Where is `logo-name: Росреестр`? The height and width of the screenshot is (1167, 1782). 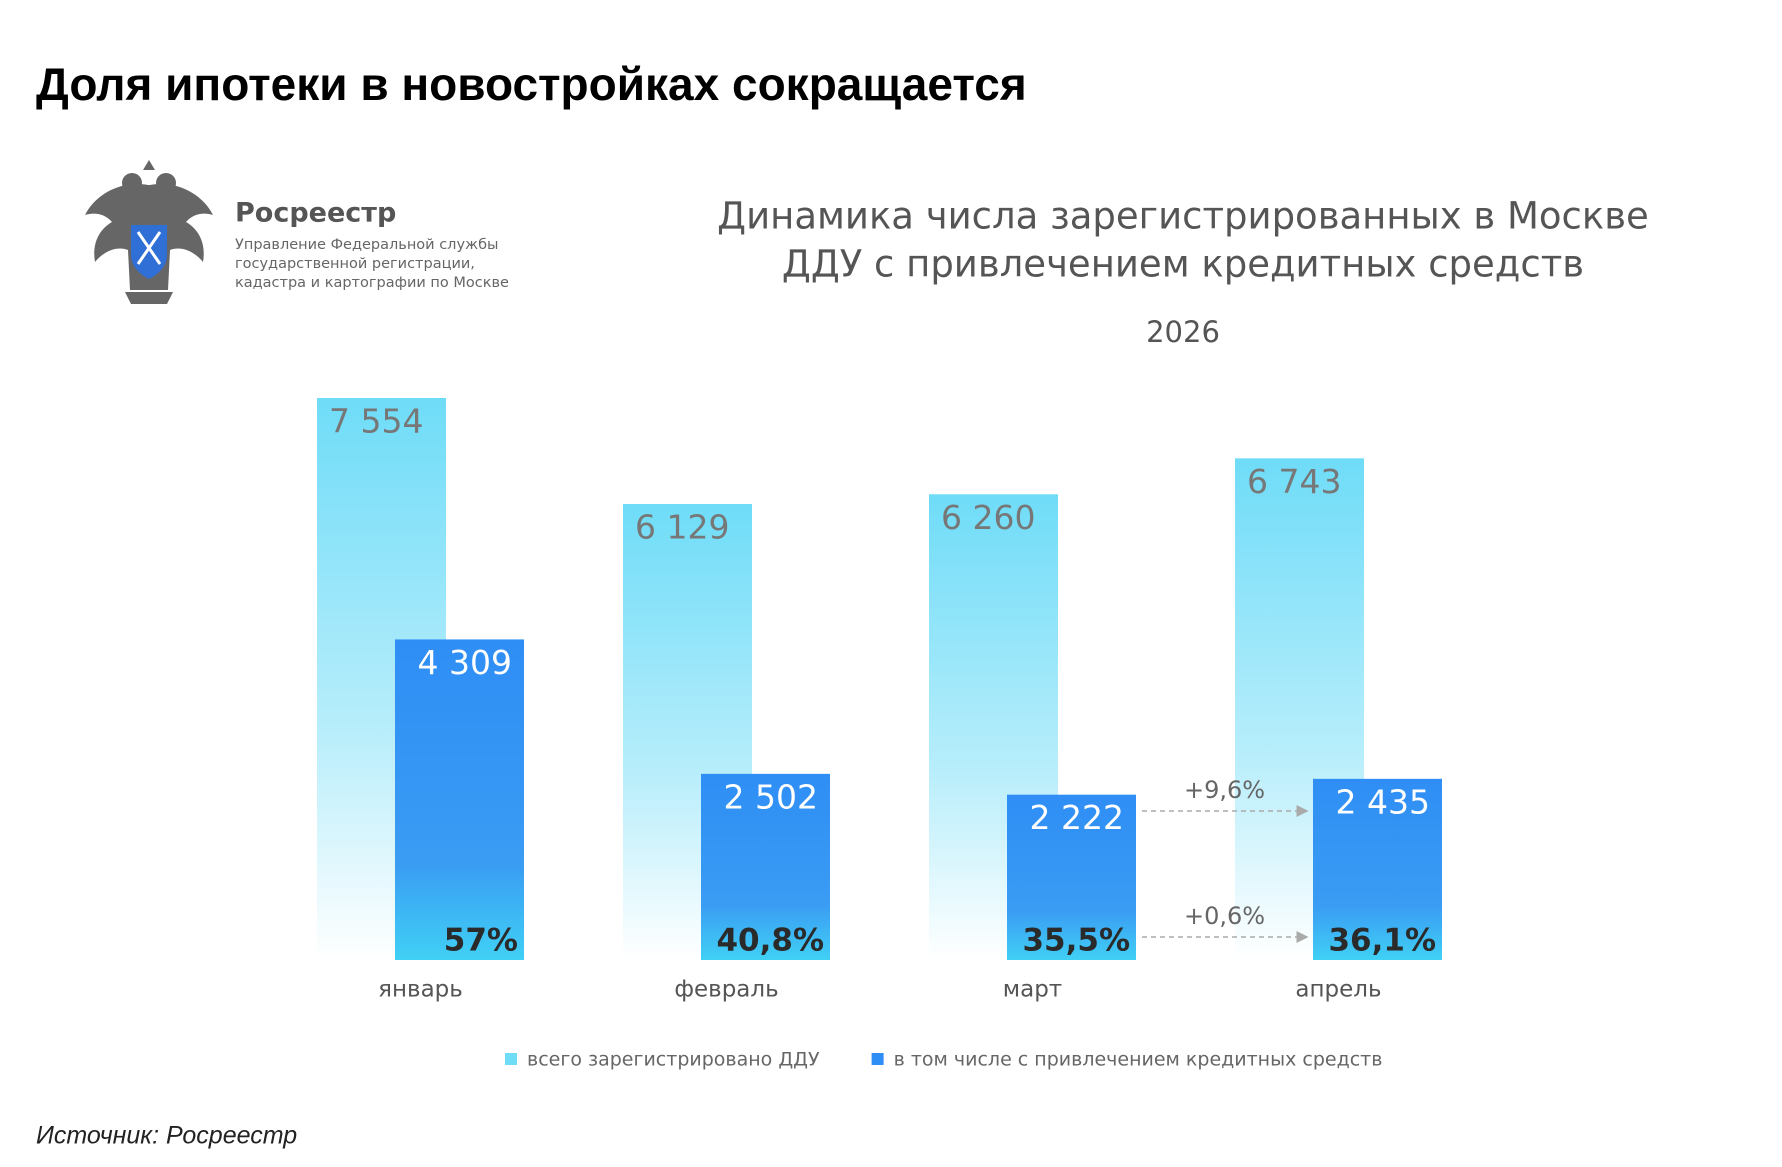 logo-name: Росреестр is located at coordinates (315, 213).